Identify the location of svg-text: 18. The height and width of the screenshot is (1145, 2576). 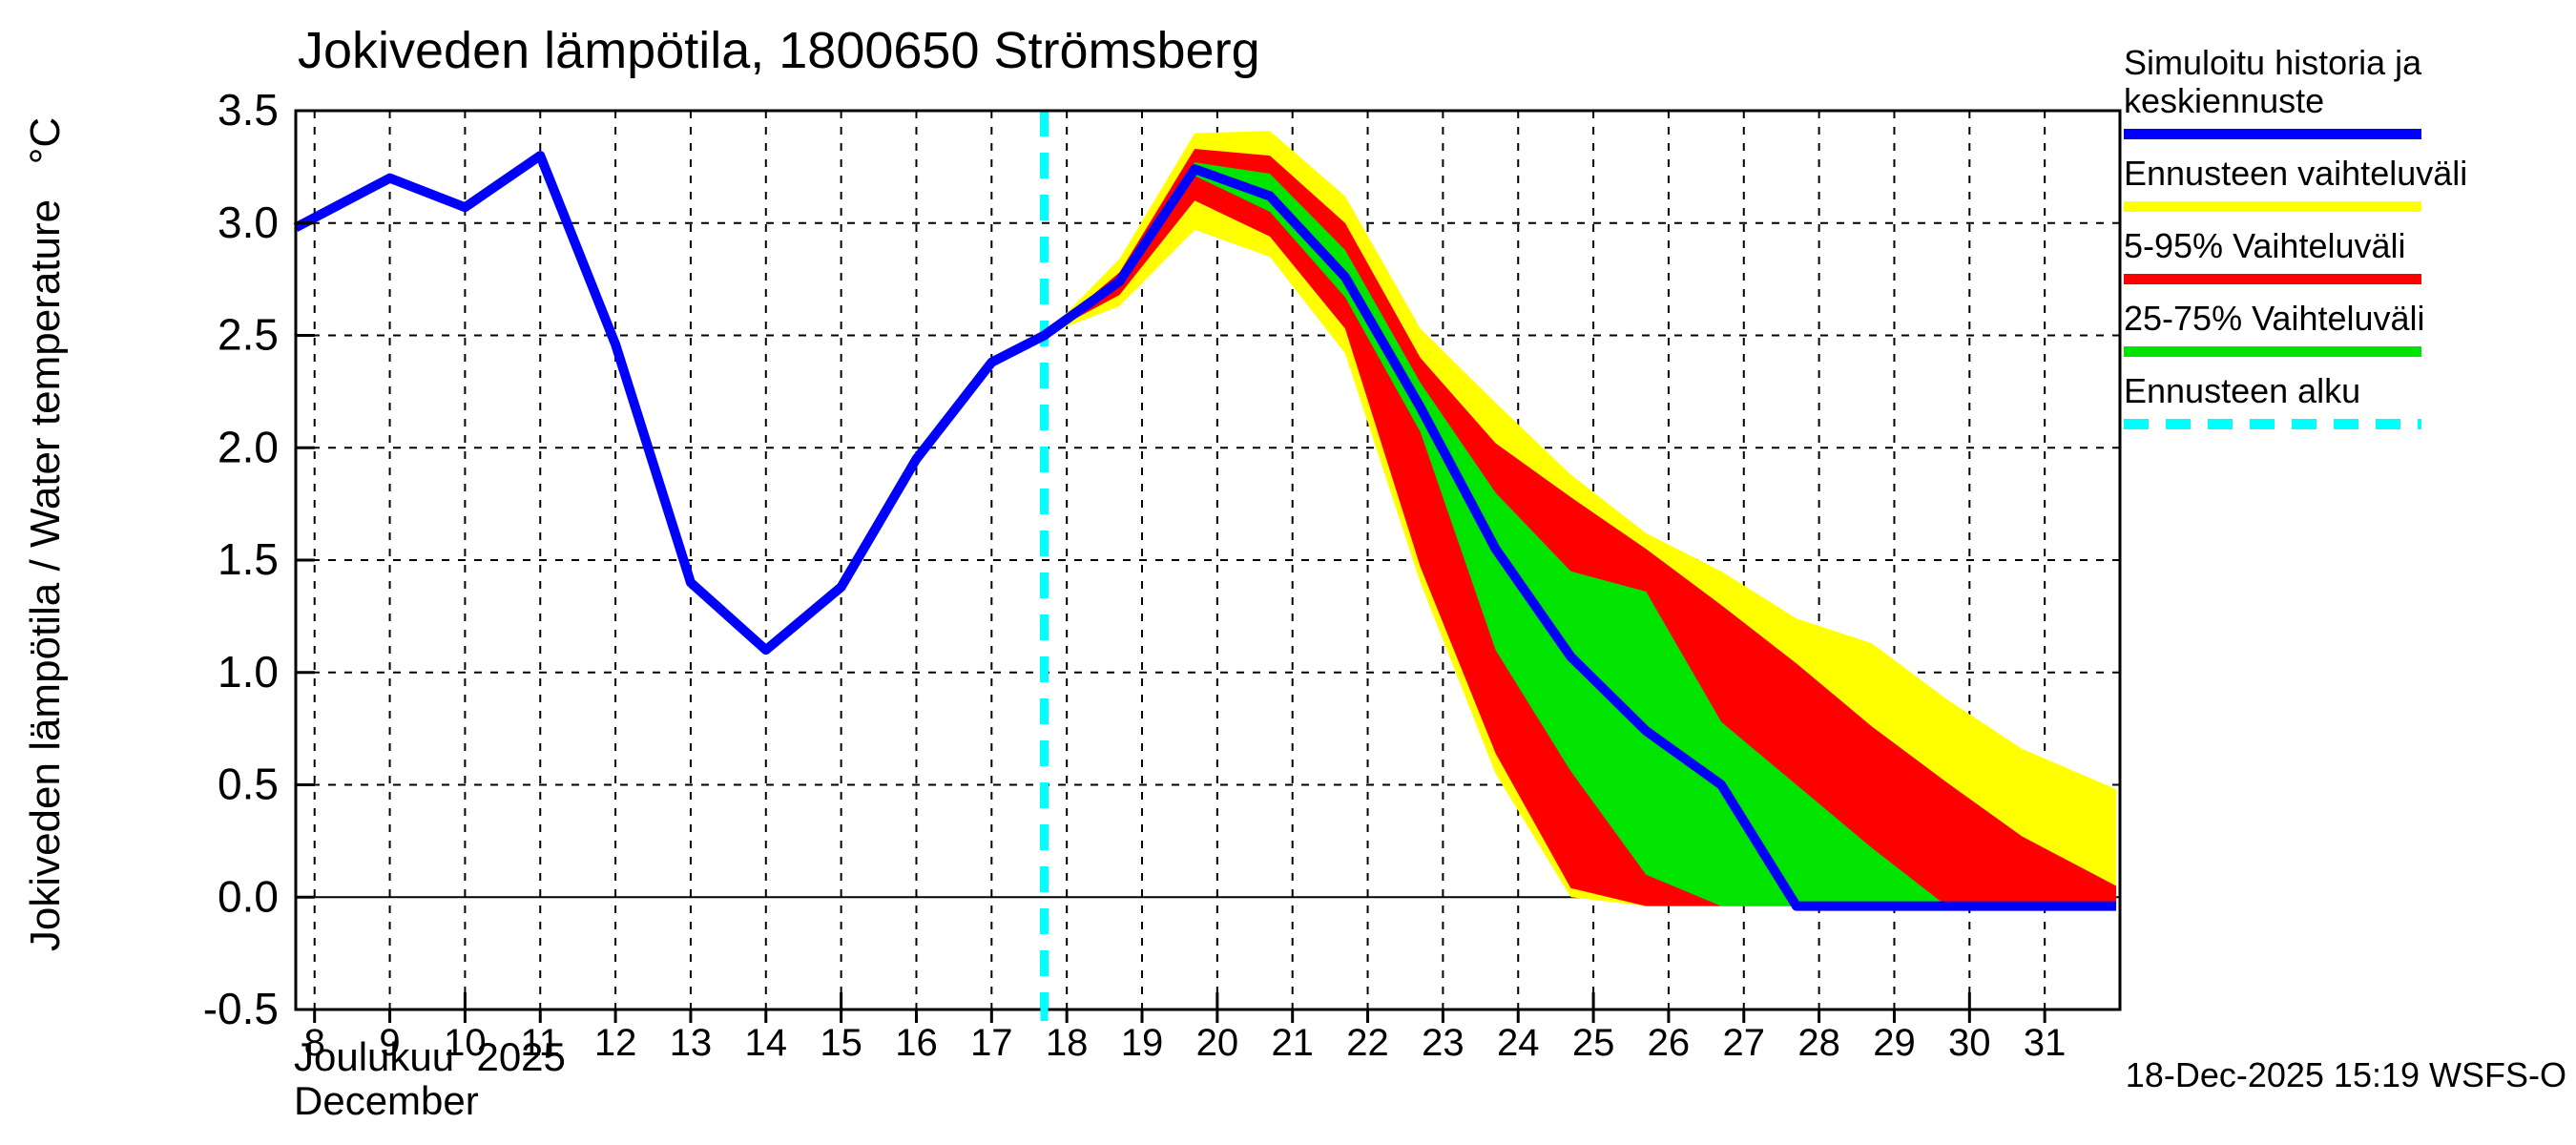
(1067, 1043).